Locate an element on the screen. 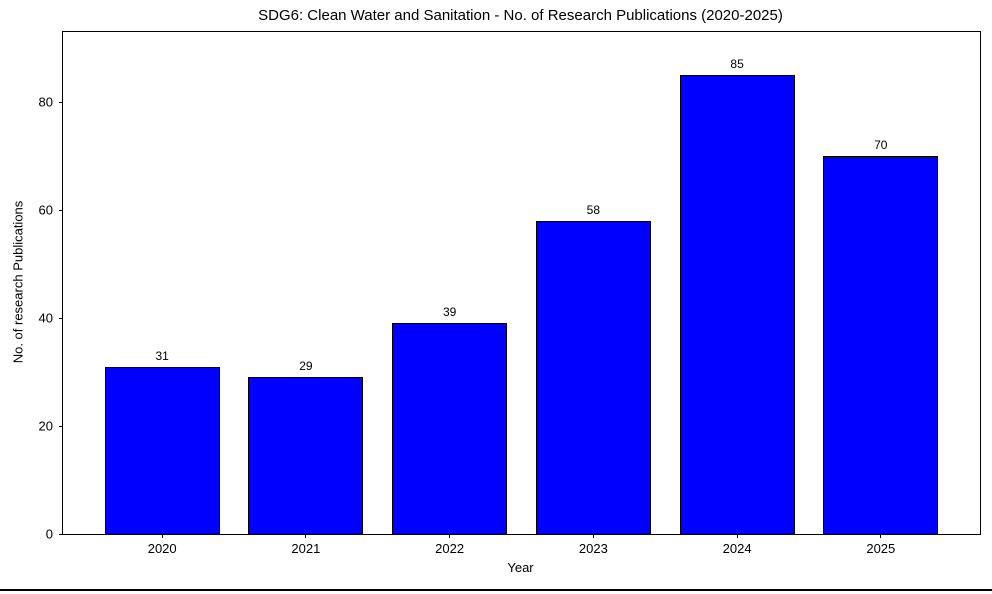 This screenshot has width=992, height=594. bar-value-label-2020: 31 is located at coordinates (162, 355).